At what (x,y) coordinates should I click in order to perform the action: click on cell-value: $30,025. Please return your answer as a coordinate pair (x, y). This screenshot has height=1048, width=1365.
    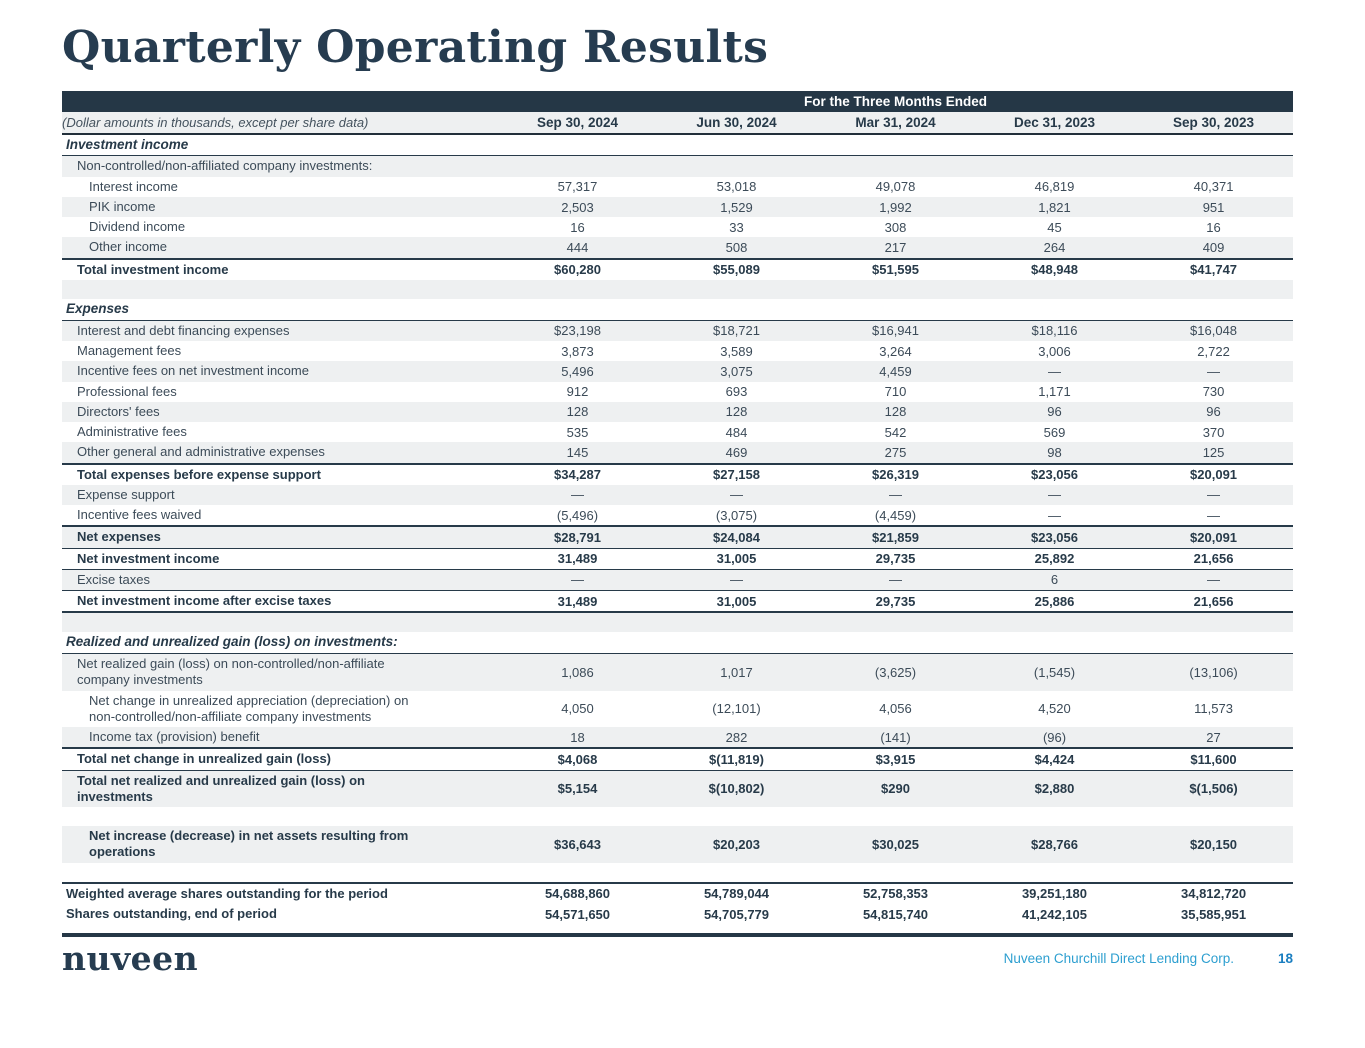
    Looking at the image, I should click on (895, 844).